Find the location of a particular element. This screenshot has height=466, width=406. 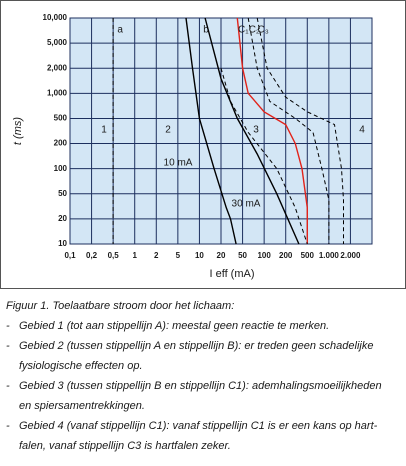

y-tick-label: 1,000 is located at coordinates (57, 92).